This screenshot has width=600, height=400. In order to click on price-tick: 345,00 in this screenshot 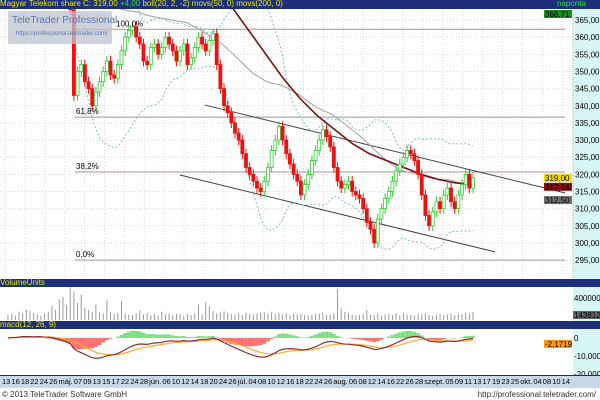, I will do `click(587, 89)`.